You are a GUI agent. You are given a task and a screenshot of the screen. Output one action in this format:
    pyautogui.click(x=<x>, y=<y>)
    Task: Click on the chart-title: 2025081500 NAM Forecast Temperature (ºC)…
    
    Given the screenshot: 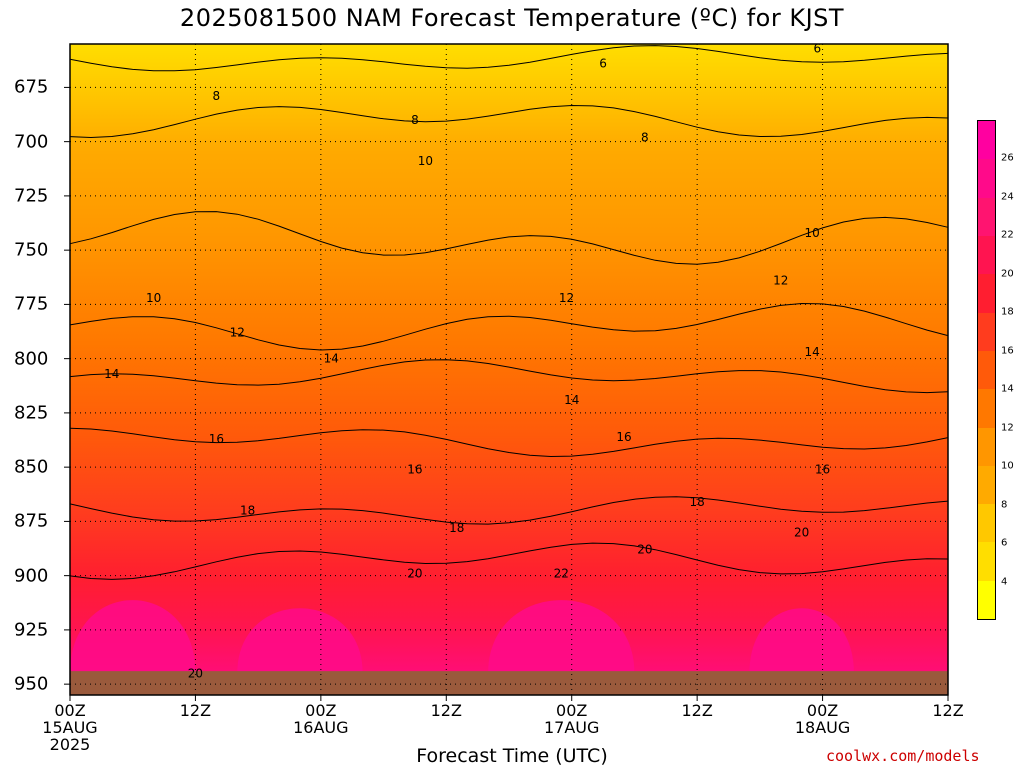 What is the action you would take?
    pyautogui.click(x=512, y=18)
    